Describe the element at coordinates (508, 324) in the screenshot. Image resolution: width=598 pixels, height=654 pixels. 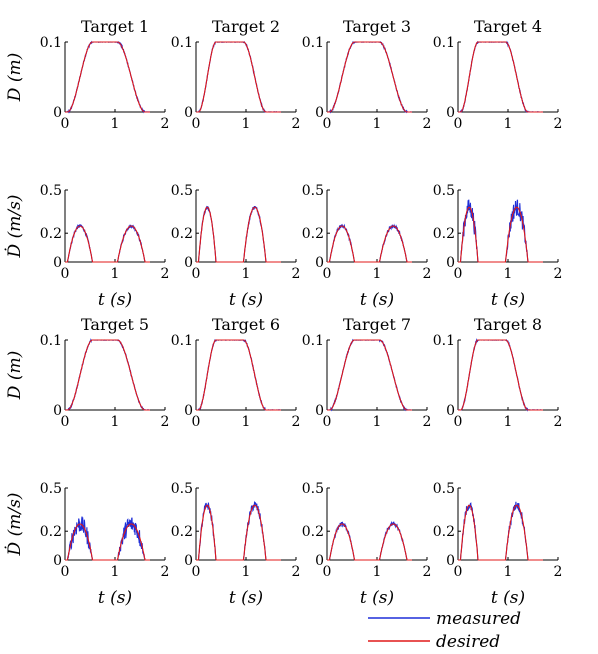
I see `subplot-title: Target 8` at that location.